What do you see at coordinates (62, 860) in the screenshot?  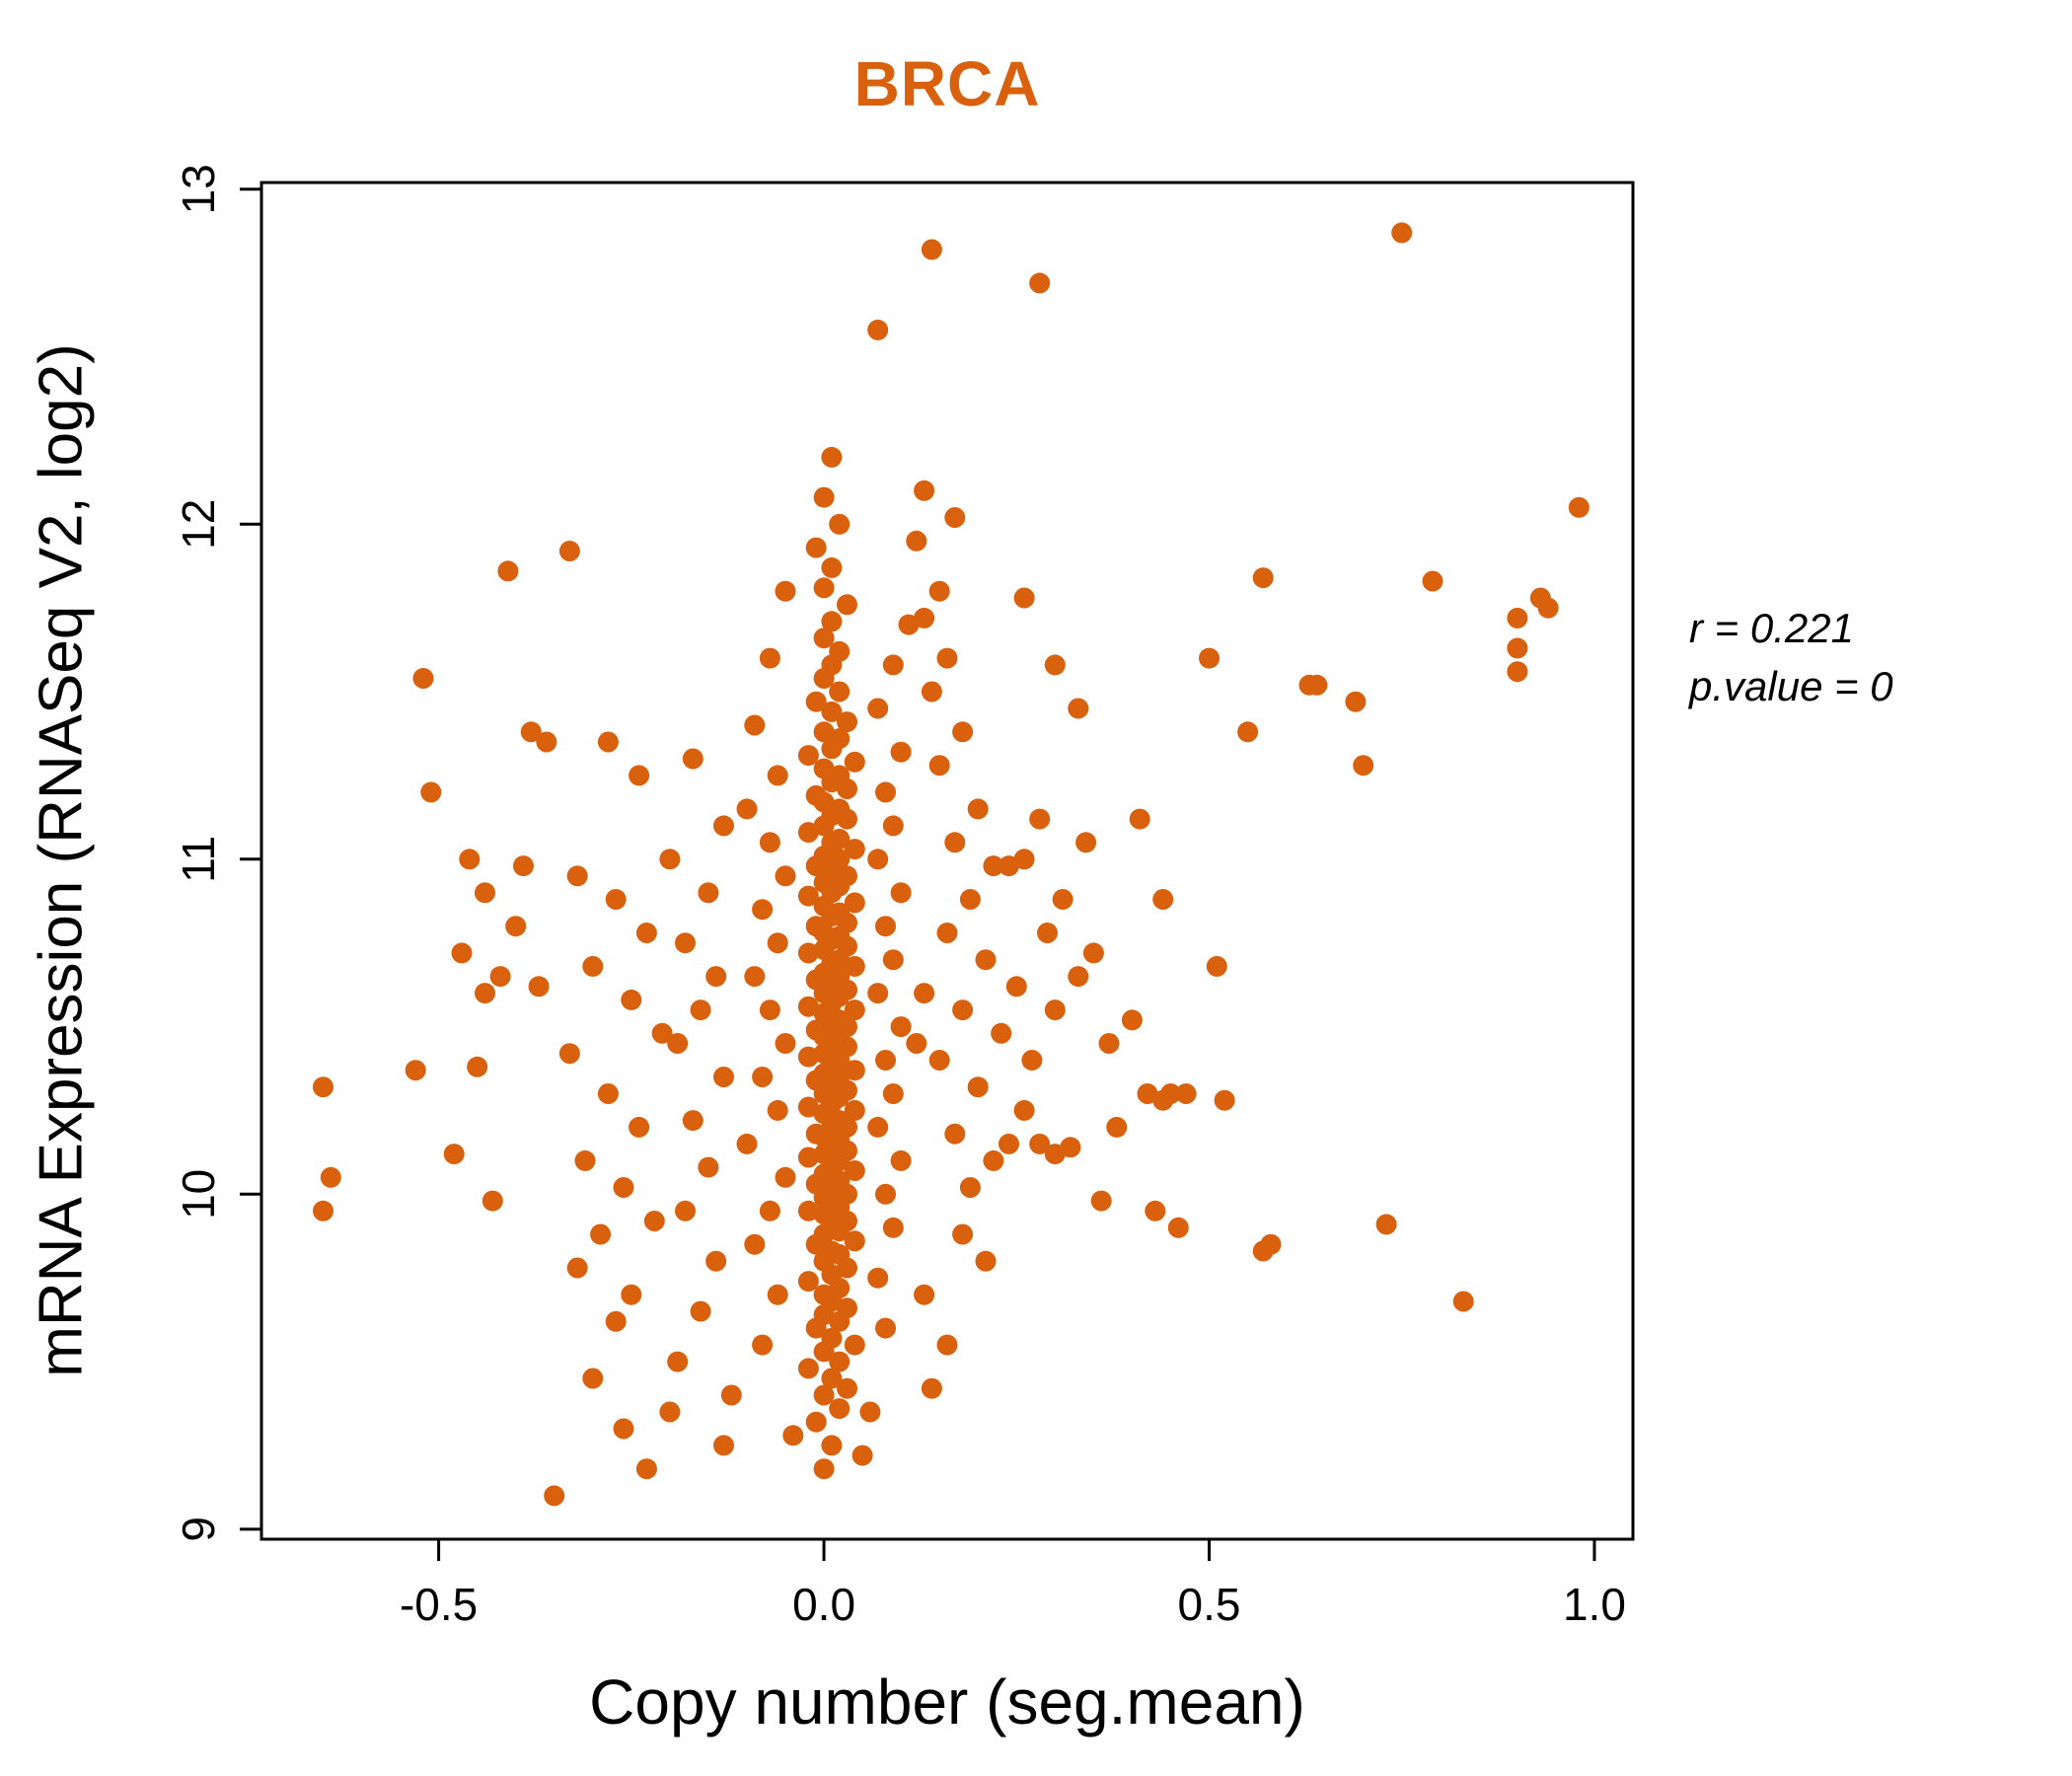 I see `y-axis-label: mRNA Expression (RNASeq V2, log2)` at bounding box center [62, 860].